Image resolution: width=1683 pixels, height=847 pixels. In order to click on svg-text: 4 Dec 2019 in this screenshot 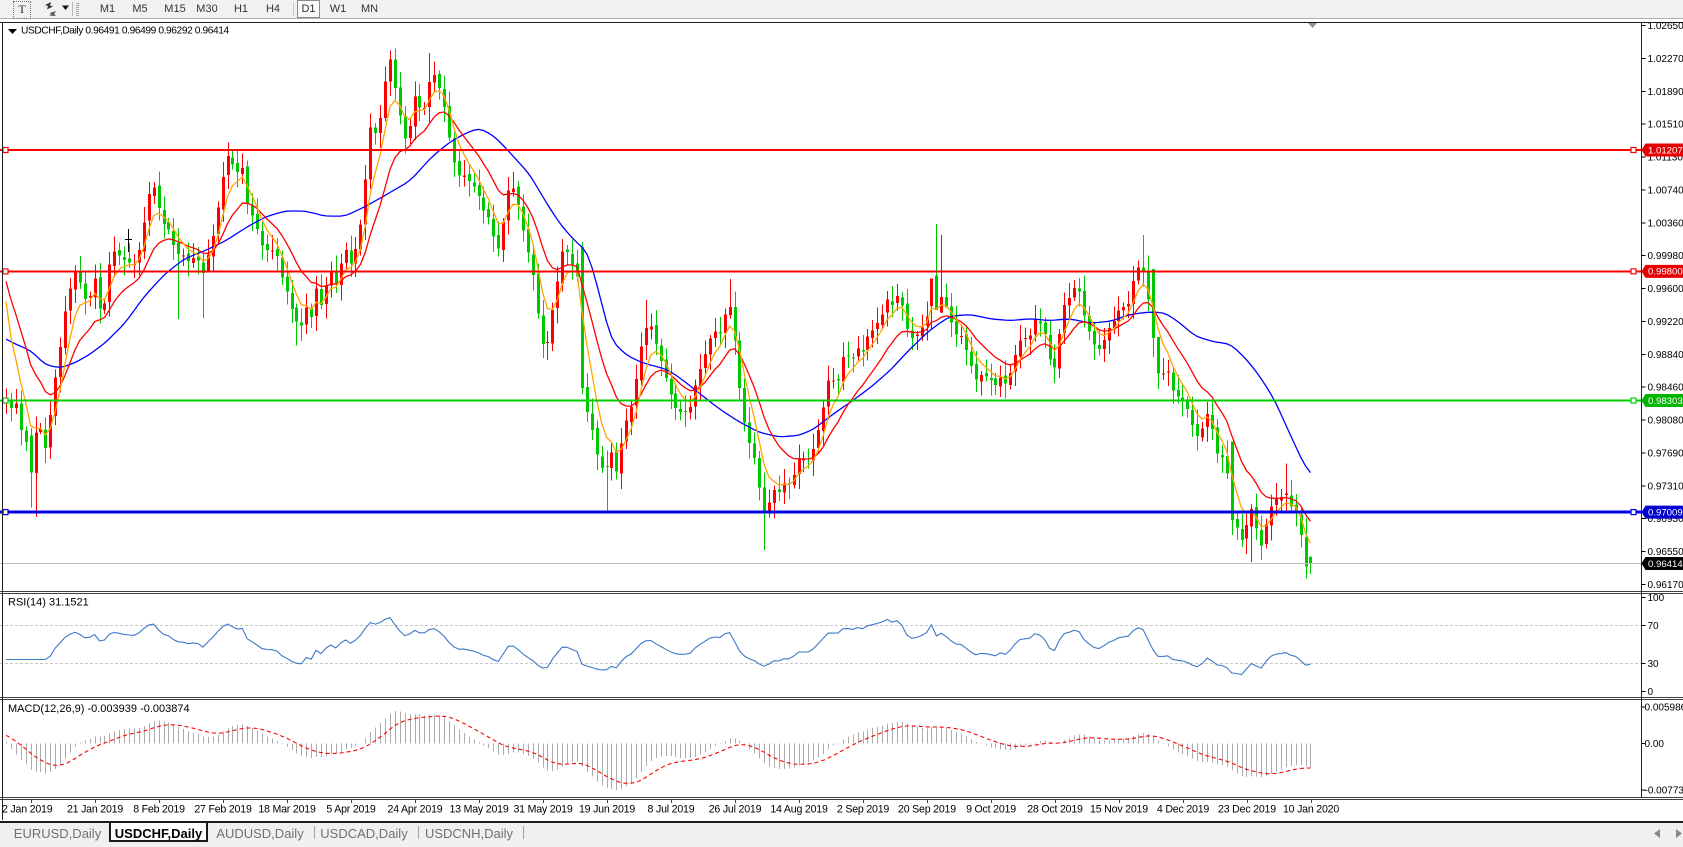, I will do `click(1183, 810)`.